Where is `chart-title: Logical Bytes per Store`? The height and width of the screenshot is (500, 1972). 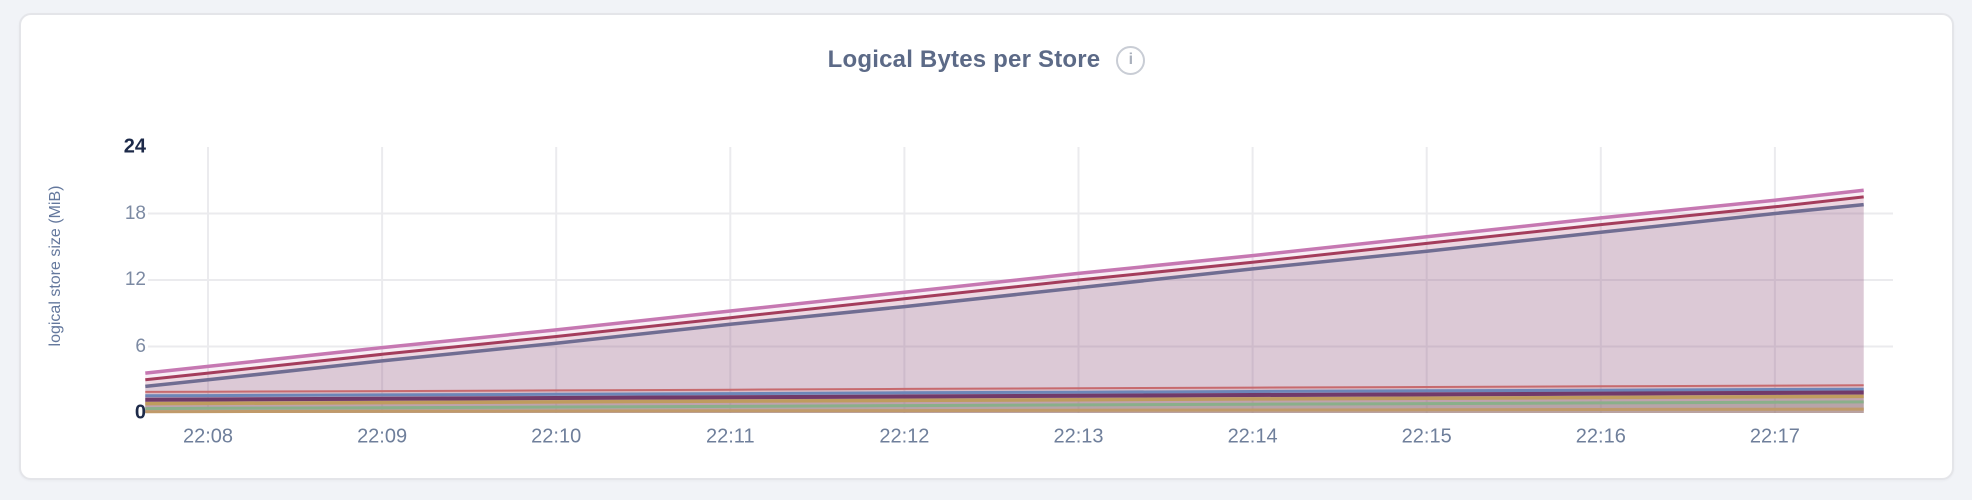 chart-title: Logical Bytes per Store is located at coordinates (964, 59).